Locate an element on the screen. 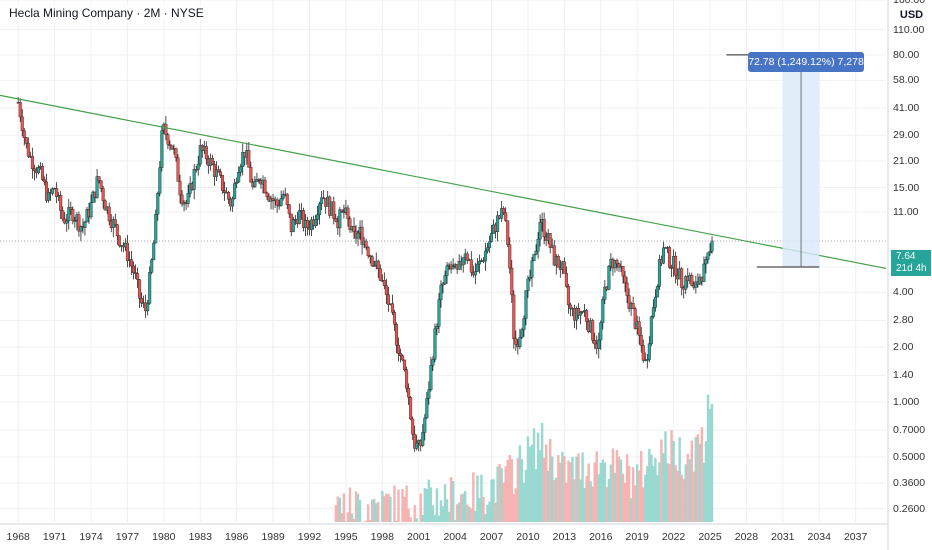 Image resolution: width=932 pixels, height=550 pixels. time-tick-label: 1971 is located at coordinates (54, 537).